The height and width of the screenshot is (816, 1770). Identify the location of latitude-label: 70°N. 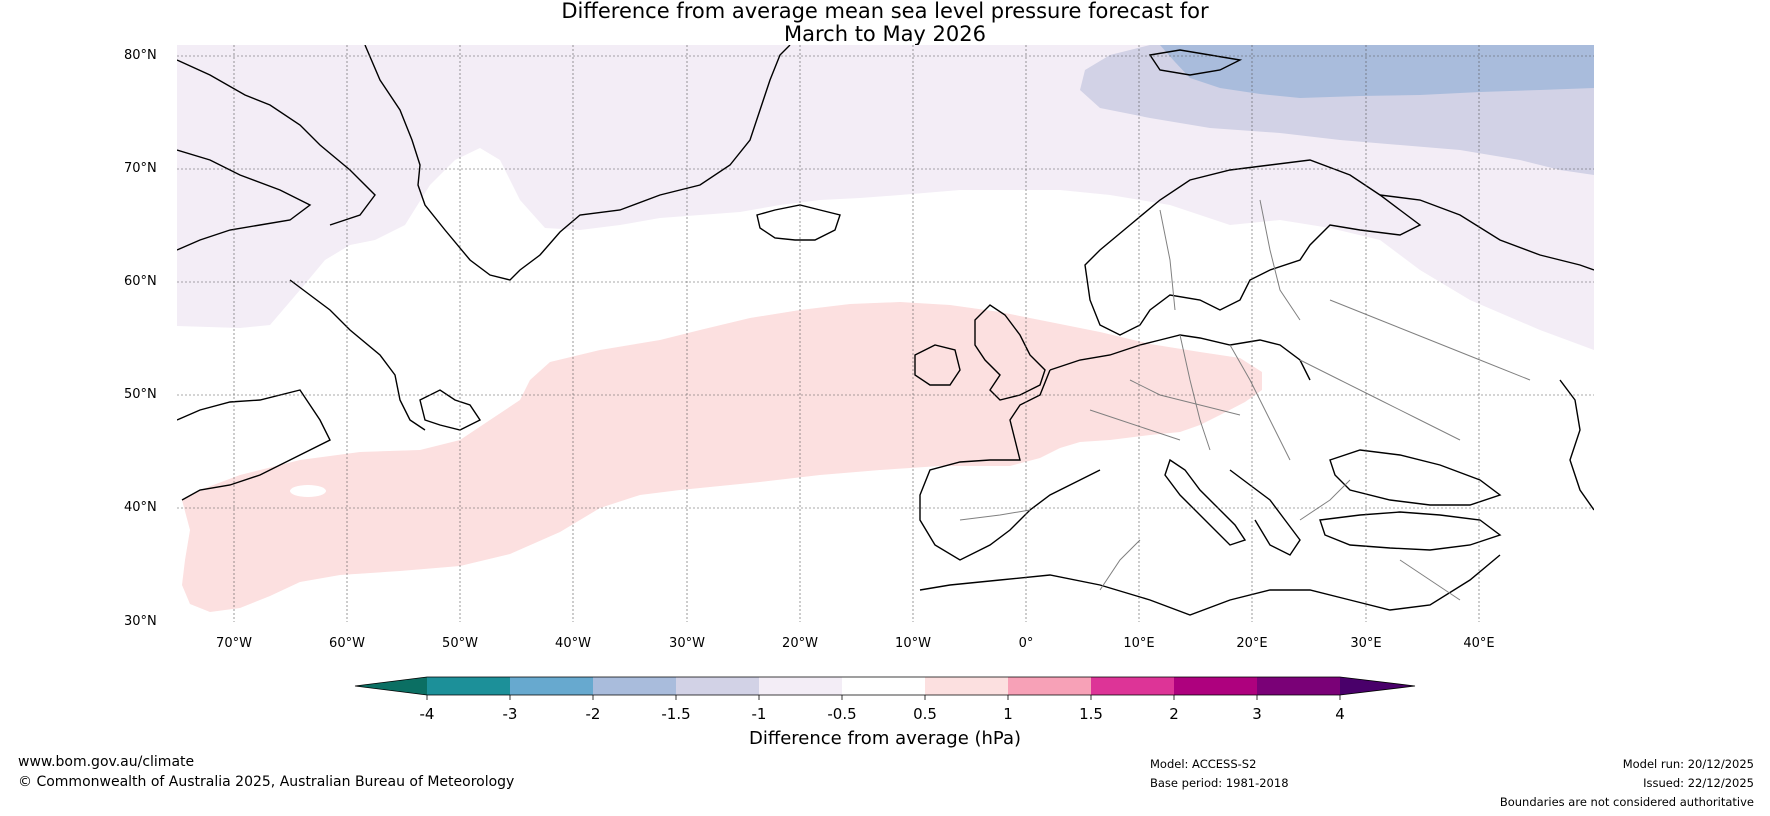
(140, 168).